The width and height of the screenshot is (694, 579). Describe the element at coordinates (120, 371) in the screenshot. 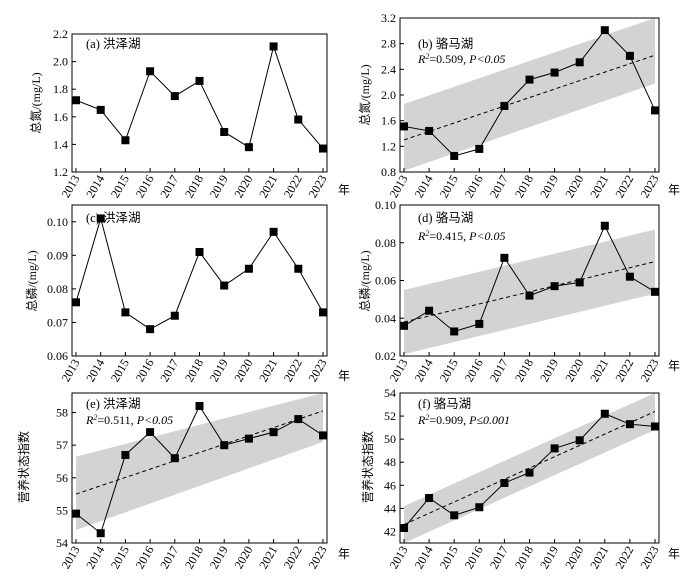

I see `panel-c-xtick-label: 2015` at that location.